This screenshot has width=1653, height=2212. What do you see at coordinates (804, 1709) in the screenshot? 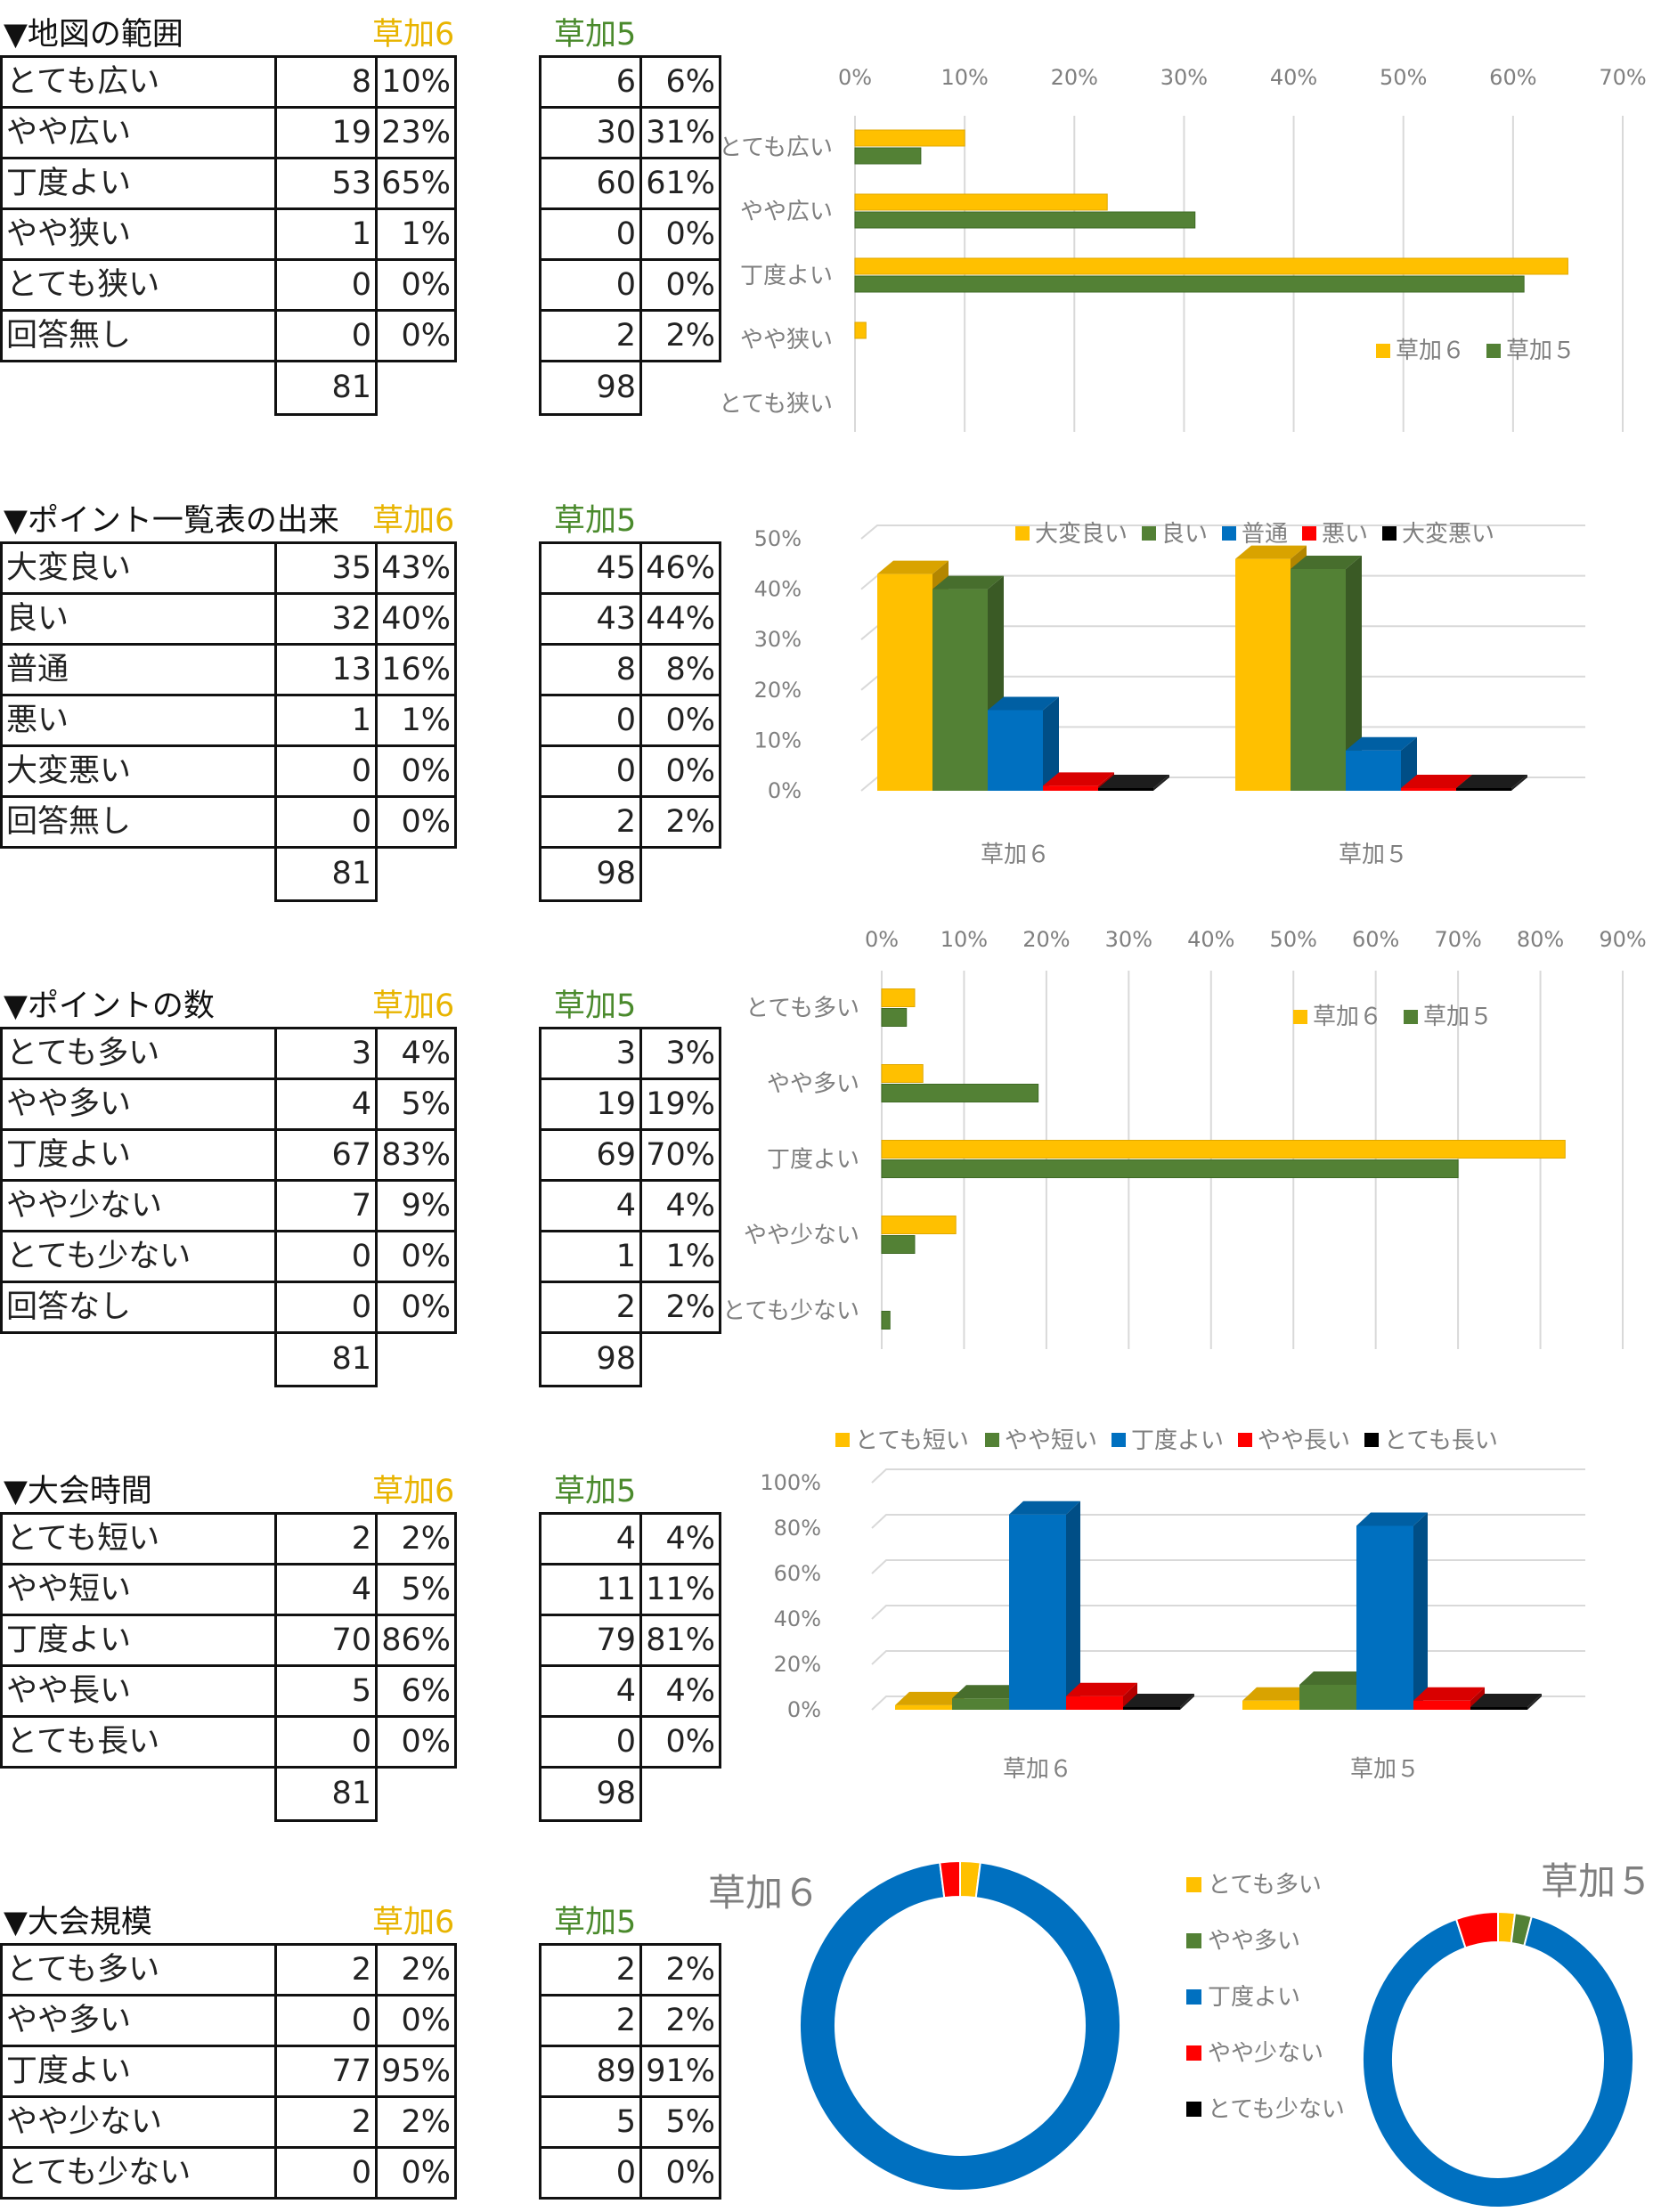
I see `y-tick-label: 0%` at bounding box center [804, 1709].